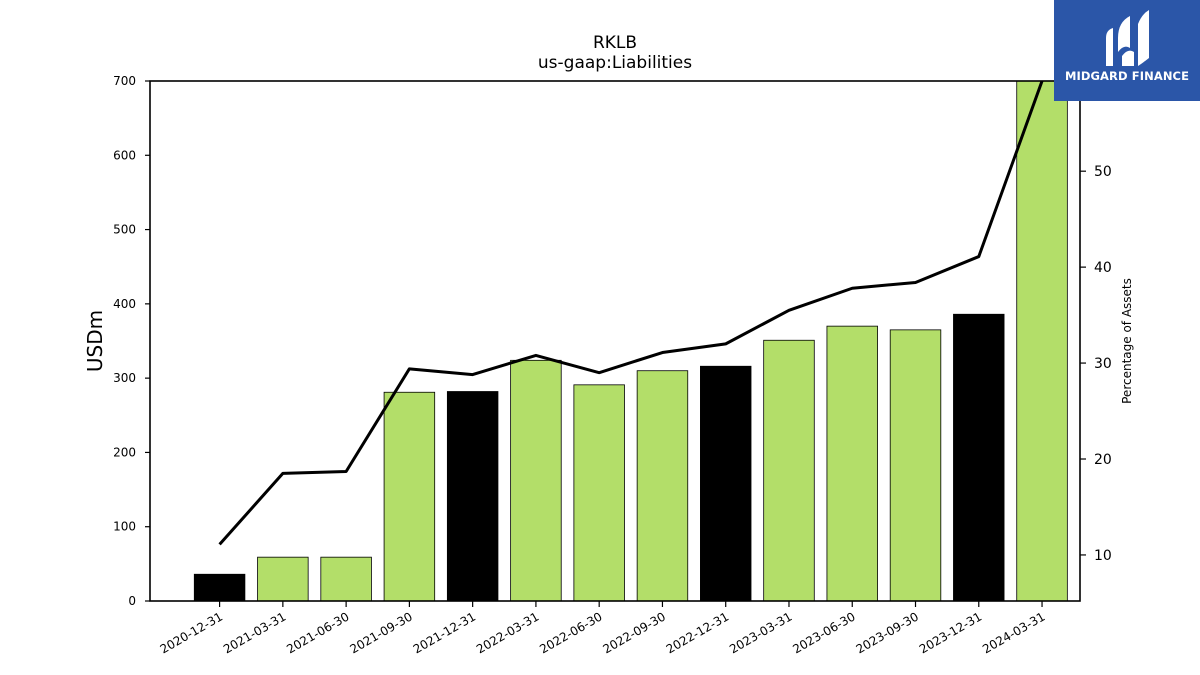  What do you see at coordinates (1103, 268) in the screenshot?
I see `y2-tick-label: 40` at bounding box center [1103, 268].